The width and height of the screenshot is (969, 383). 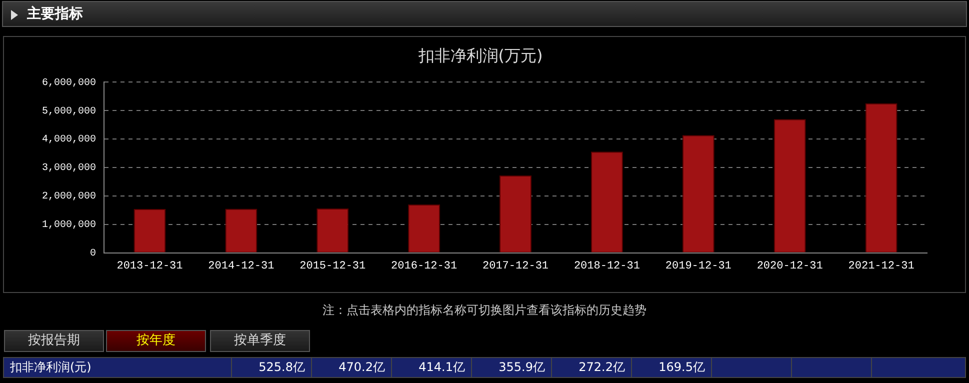 I want to click on text: 272.2亿, so click(x=591, y=367).